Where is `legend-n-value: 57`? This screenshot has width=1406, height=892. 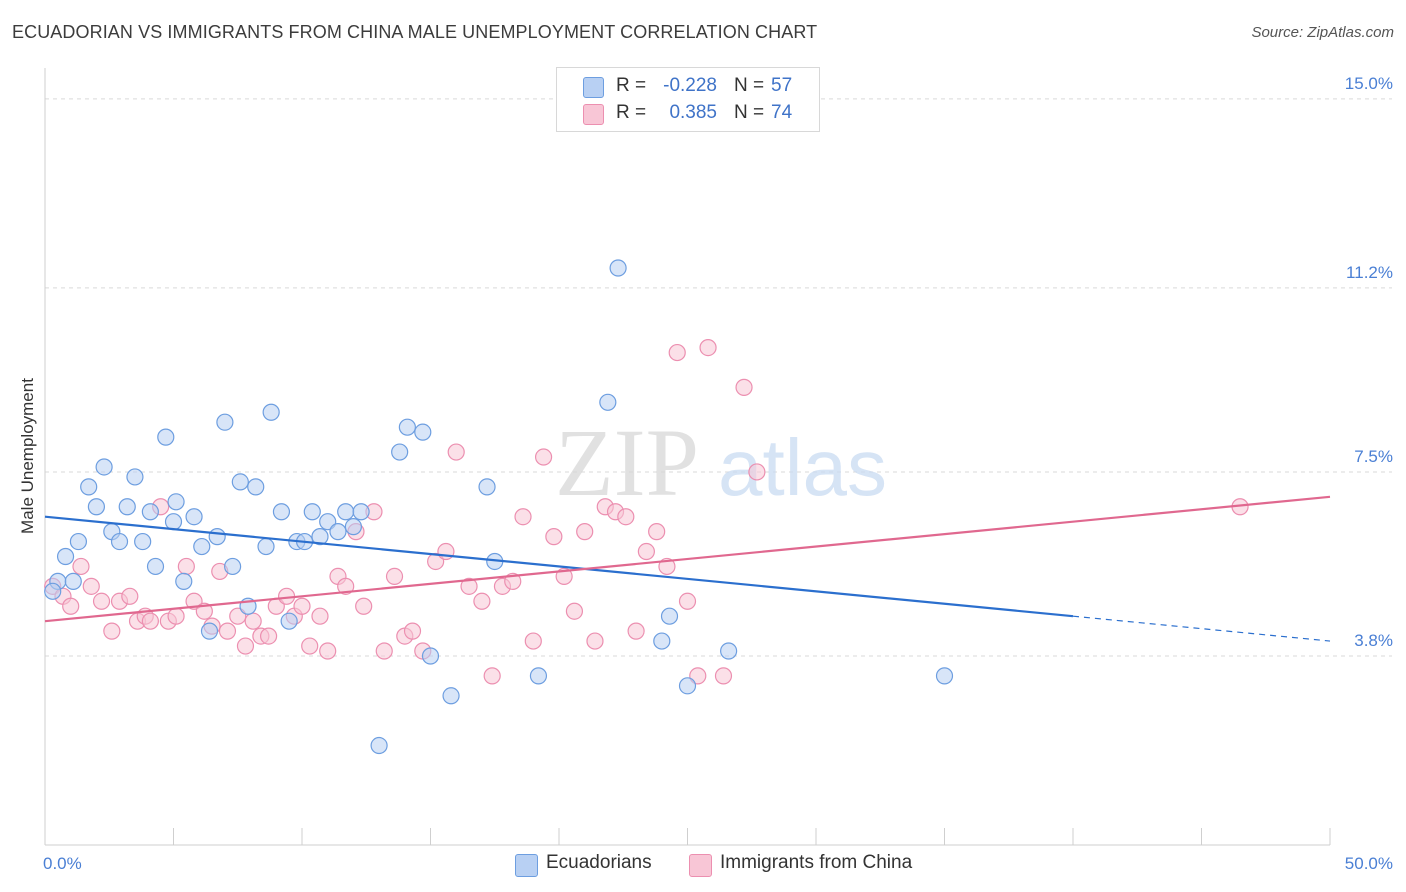 legend-n-value: 57 is located at coordinates (782, 85).